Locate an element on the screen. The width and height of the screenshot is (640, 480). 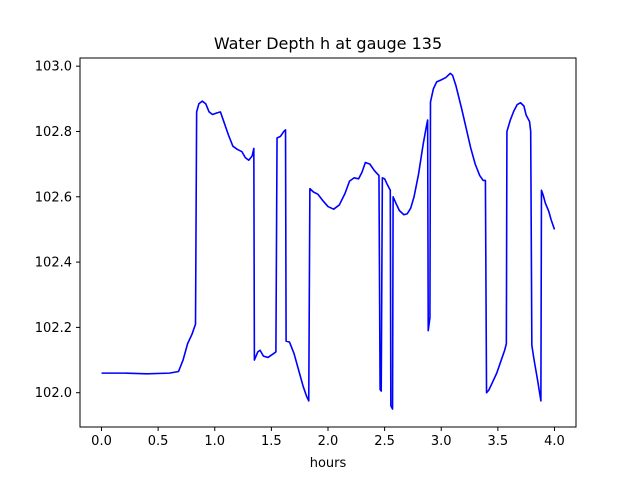
x-tick-label: 4.0 is located at coordinates (554, 441).